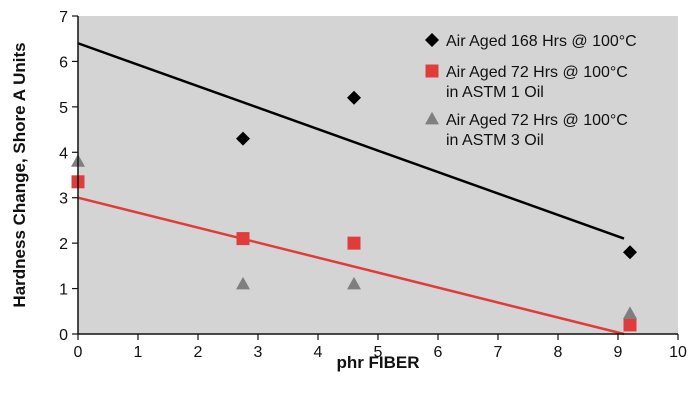 This screenshot has width=696, height=404. What do you see at coordinates (198, 352) in the screenshot?
I see `x-tick-label: 2` at bounding box center [198, 352].